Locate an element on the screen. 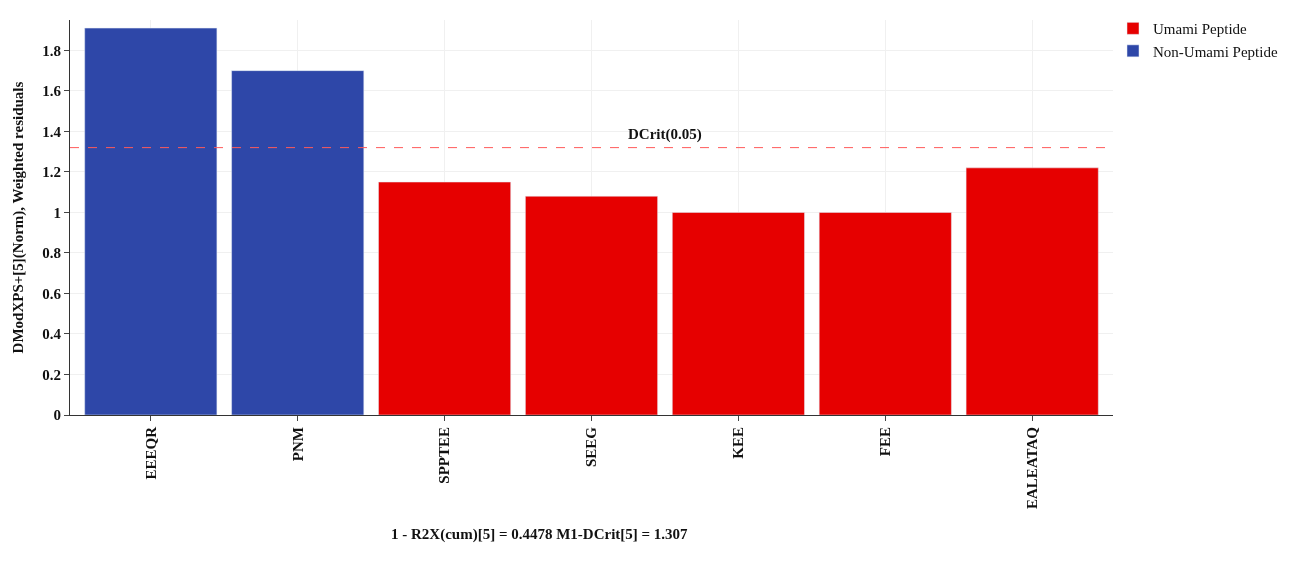  y-axis-title: DModXPS+[5](Norm), Weighted residuals is located at coordinates (18, 217).